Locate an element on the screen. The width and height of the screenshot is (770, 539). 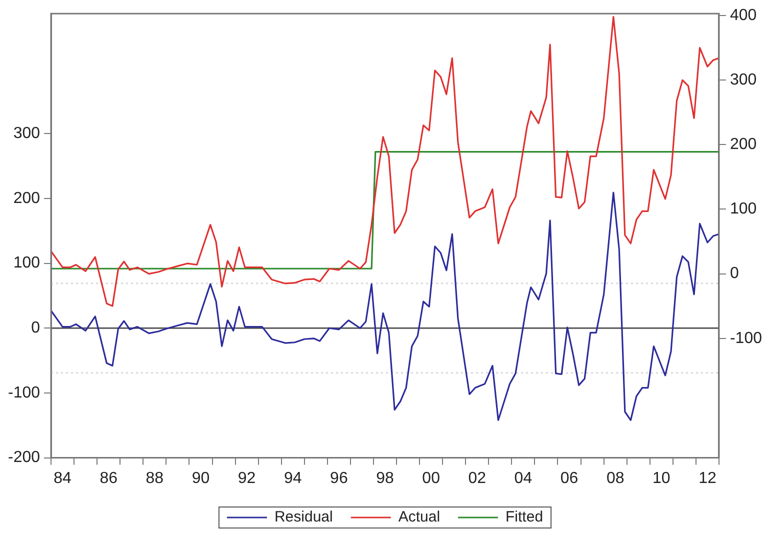
x-tick-label: 06 is located at coordinates (569, 478).